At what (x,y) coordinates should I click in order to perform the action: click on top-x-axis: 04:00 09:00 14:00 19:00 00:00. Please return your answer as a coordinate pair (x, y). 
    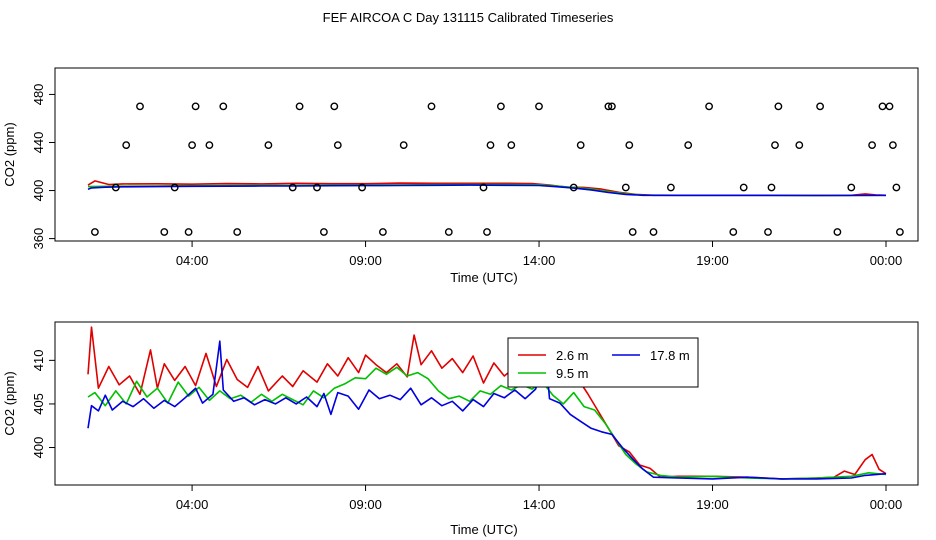
    Looking at the image, I should click on (539, 254).